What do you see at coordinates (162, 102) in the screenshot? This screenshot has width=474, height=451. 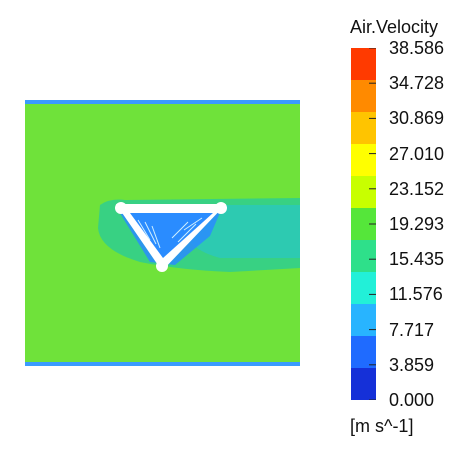 I see `top-boundary-layer` at bounding box center [162, 102].